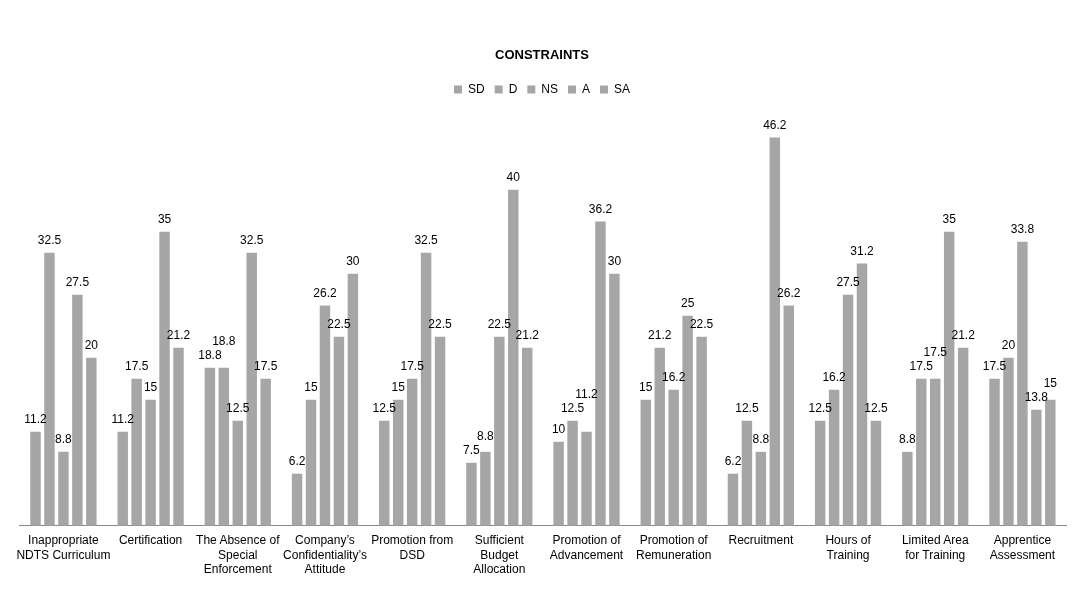  I want to click on data-label: 46.2, so click(775, 124).